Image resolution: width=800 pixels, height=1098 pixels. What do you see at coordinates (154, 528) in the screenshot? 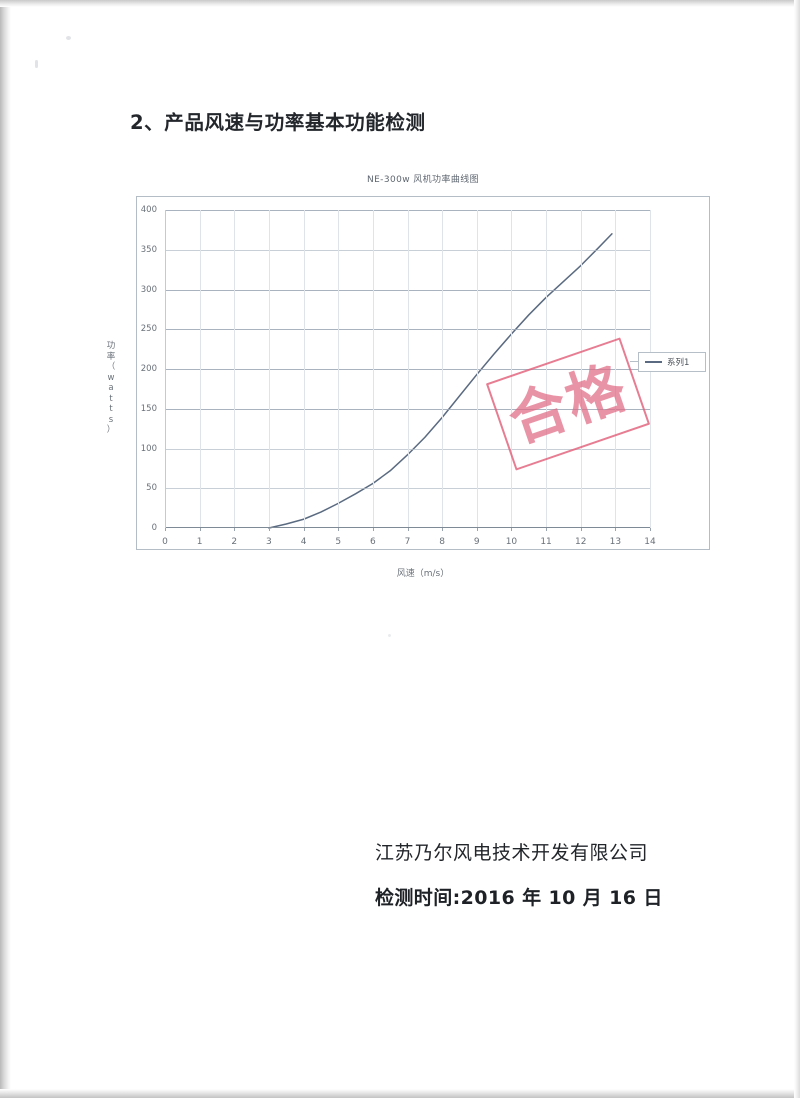
I see `y-axis-tick-label: 0` at bounding box center [154, 528].